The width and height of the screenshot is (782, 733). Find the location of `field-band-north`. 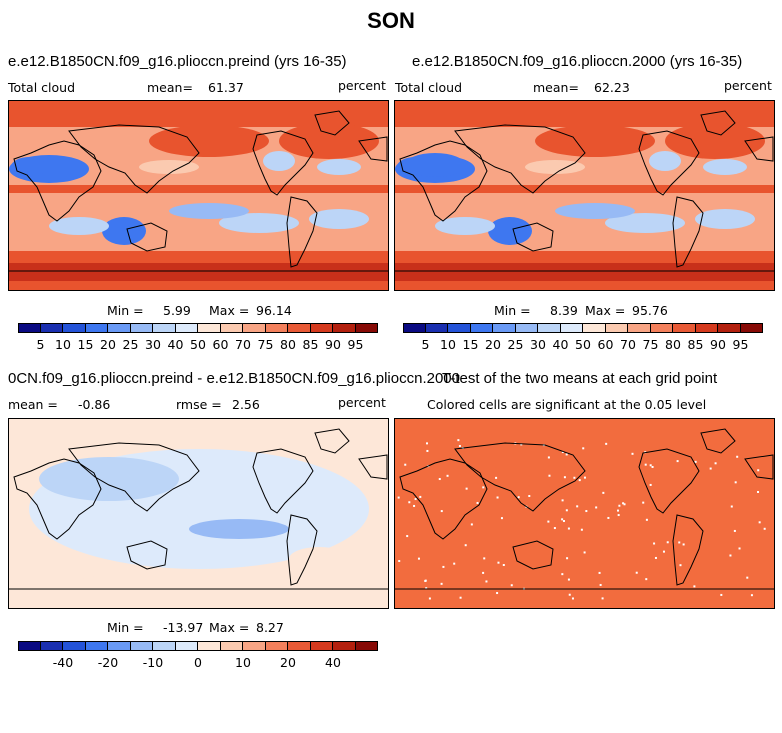

field-band-north is located at coordinates (198, 114).